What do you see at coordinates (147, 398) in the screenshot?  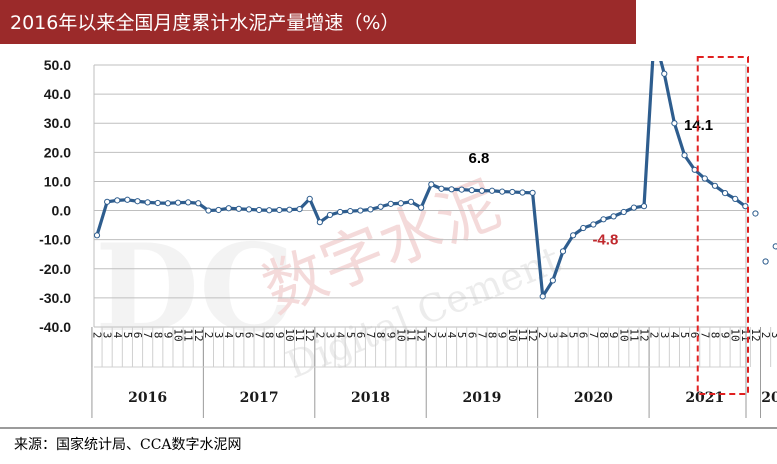 I see `x-year-label: 2016` at bounding box center [147, 398].